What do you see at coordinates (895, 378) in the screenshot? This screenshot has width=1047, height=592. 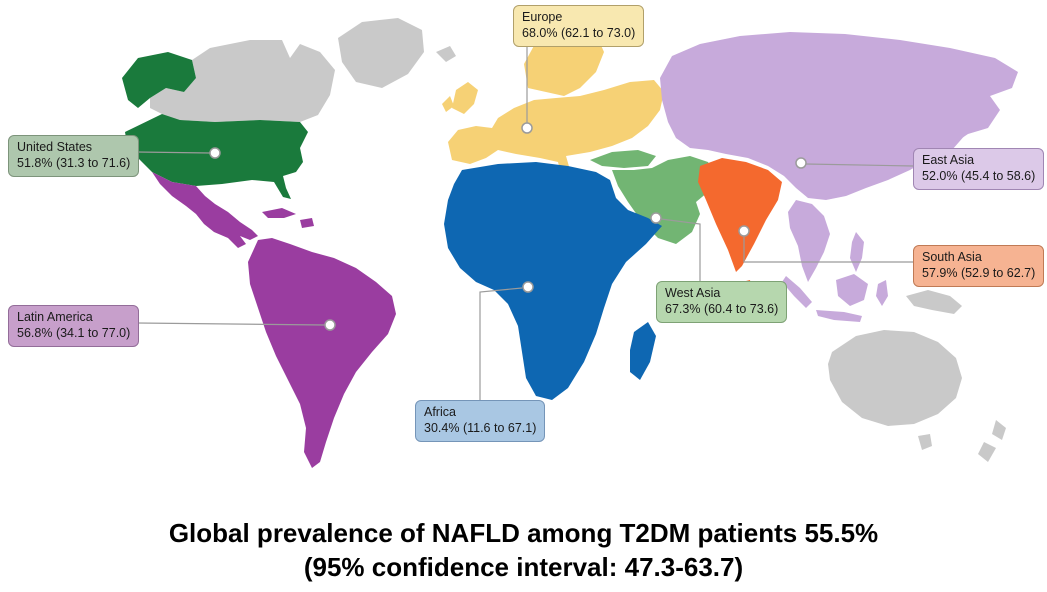 I see `landmass-australia` at bounding box center [895, 378].